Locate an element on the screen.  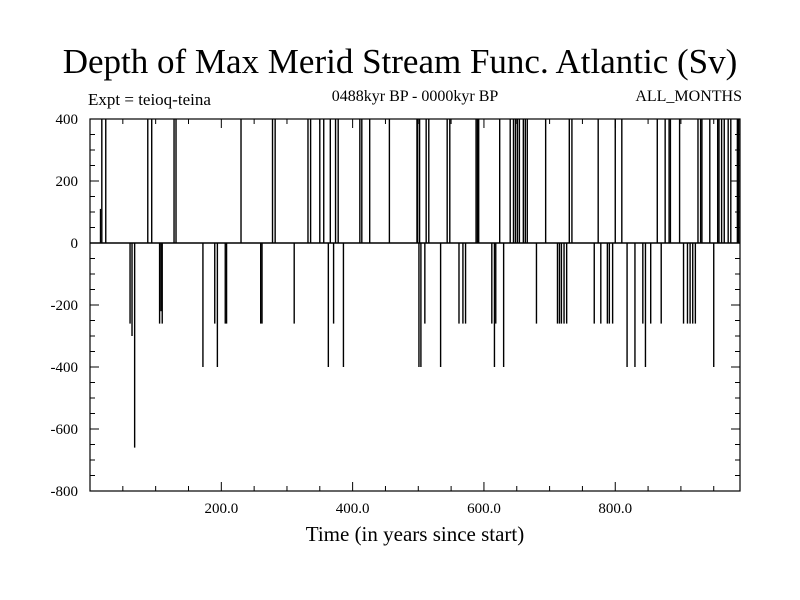
months-label: ALL_MONTHS is located at coordinates (688, 96).